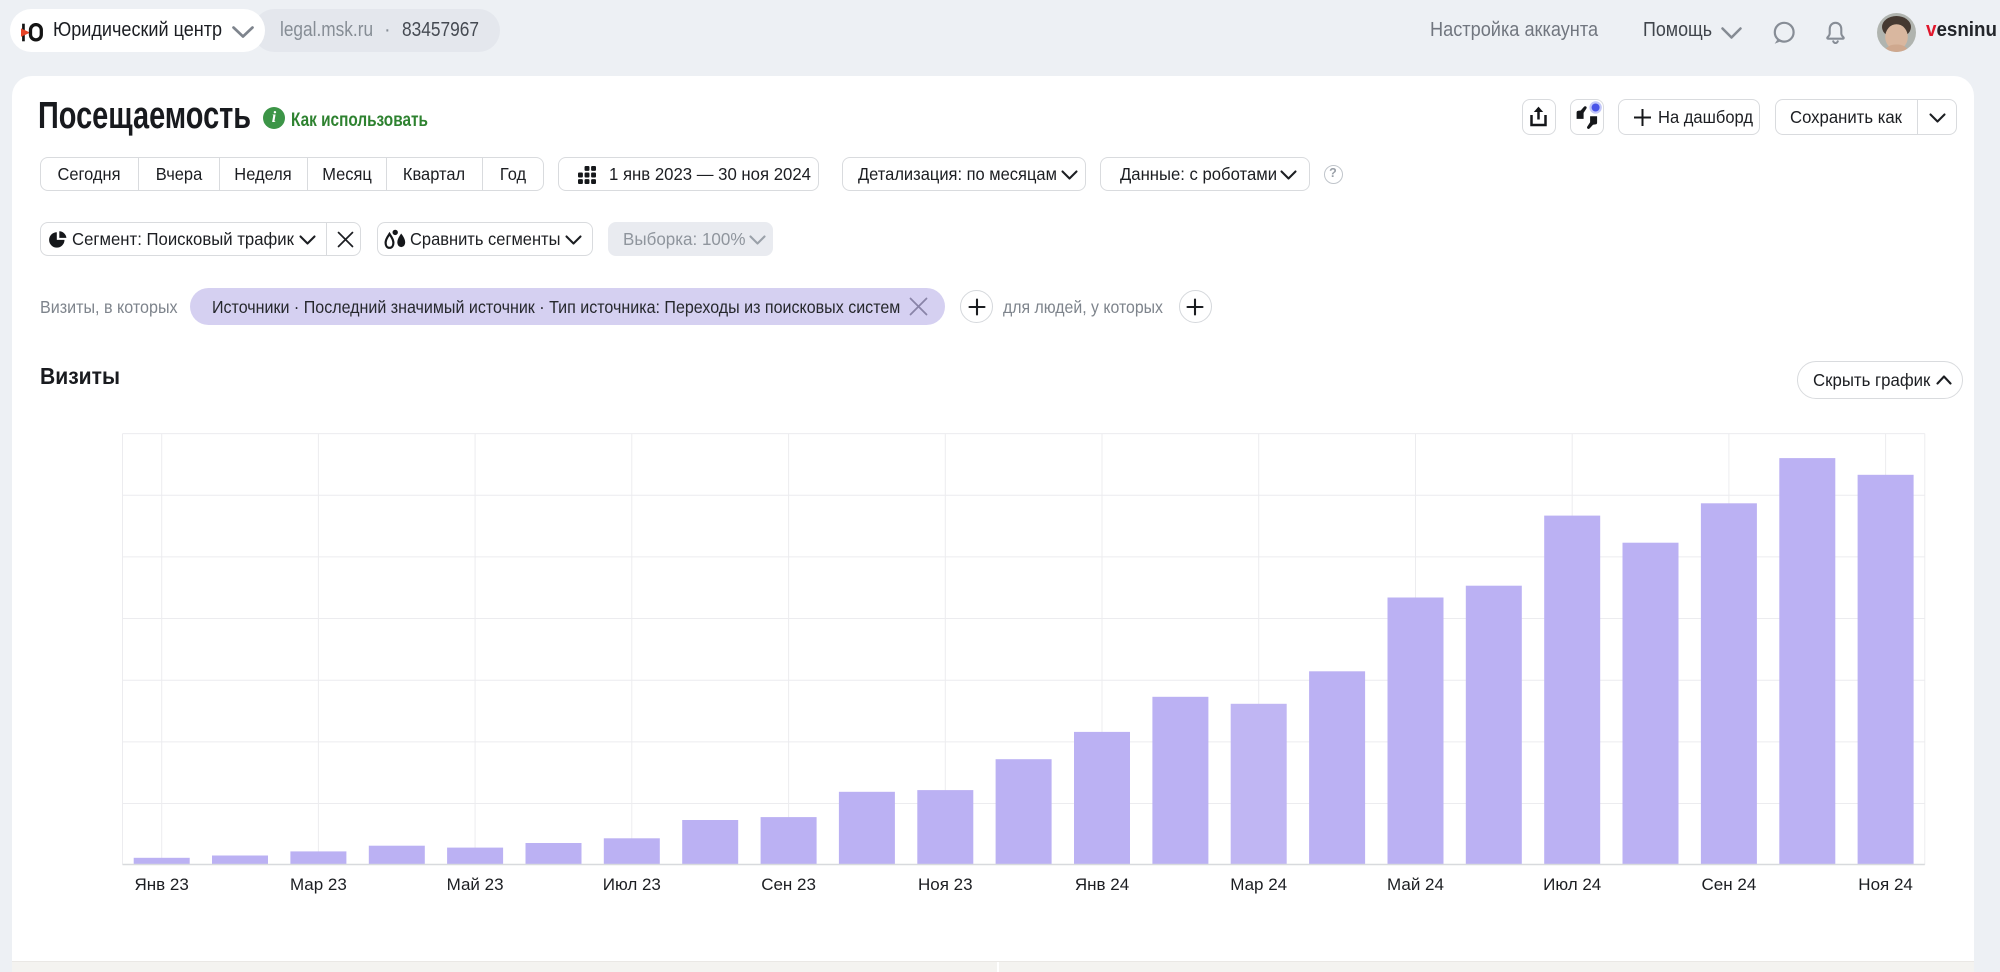 Image resolution: width=2000 pixels, height=972 pixels. What do you see at coordinates (1729, 884) in the screenshot?
I see `svg-text: Сен 24` at bounding box center [1729, 884].